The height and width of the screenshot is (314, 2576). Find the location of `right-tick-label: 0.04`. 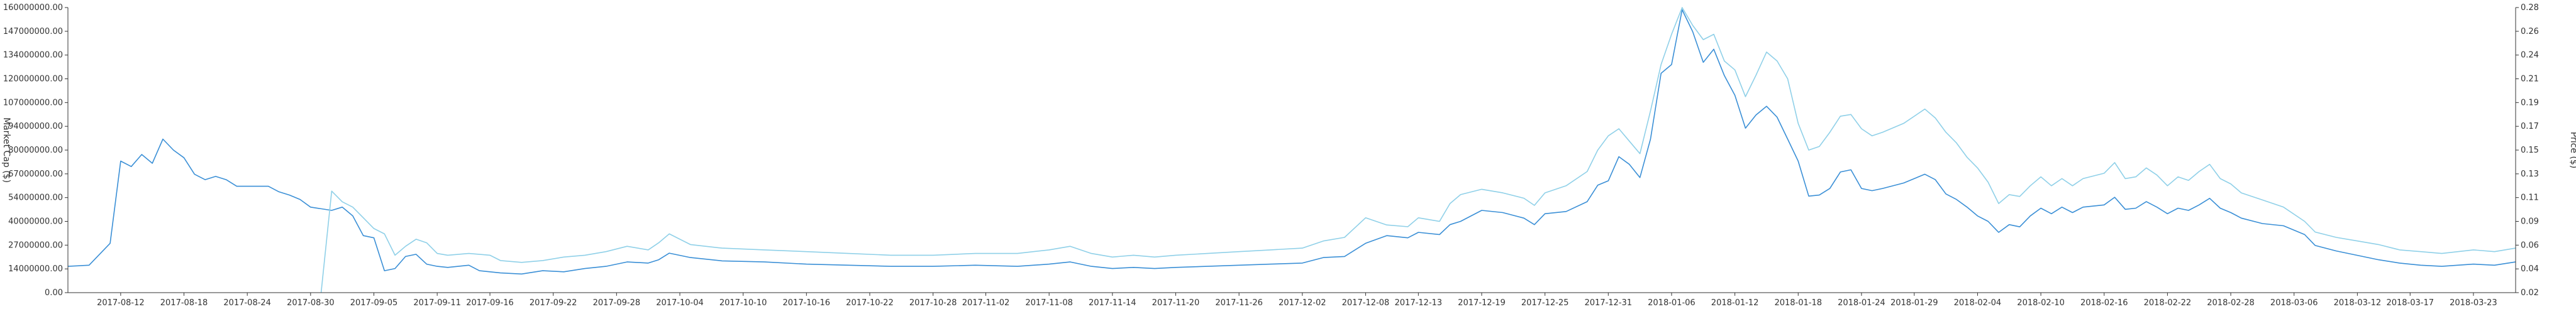

right-tick-label: 0.04 is located at coordinates (2530, 269).